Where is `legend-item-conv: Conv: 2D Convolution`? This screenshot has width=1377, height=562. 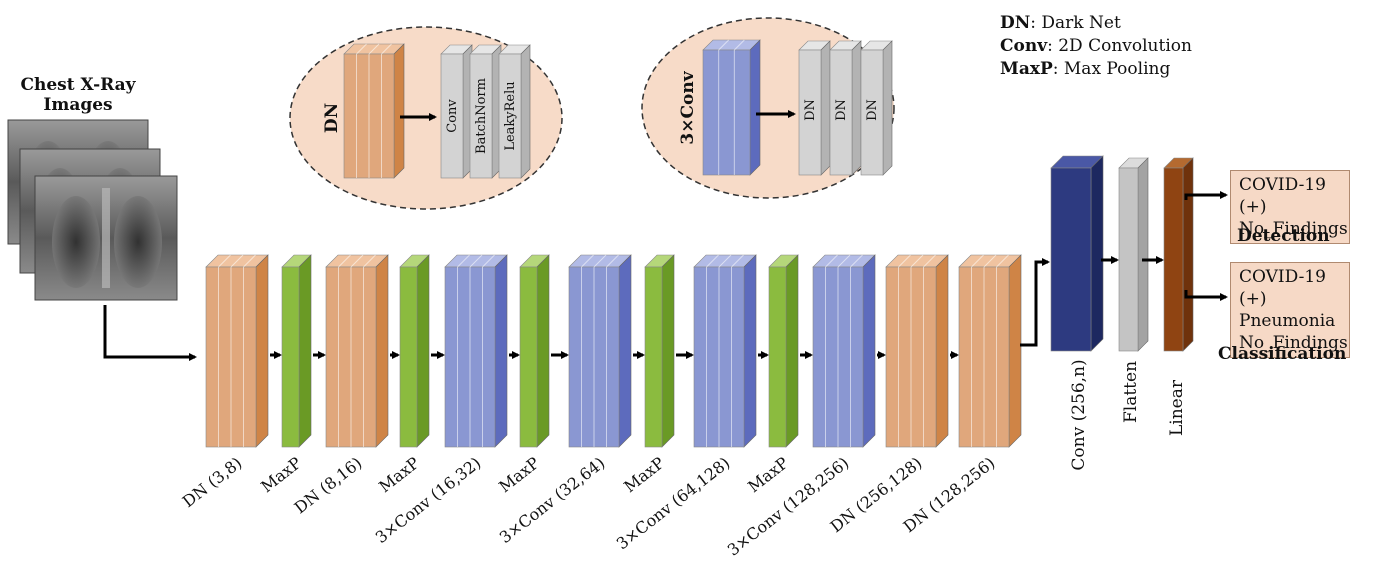 legend-item-conv: Conv: 2D Convolution is located at coordinates (1096, 46).